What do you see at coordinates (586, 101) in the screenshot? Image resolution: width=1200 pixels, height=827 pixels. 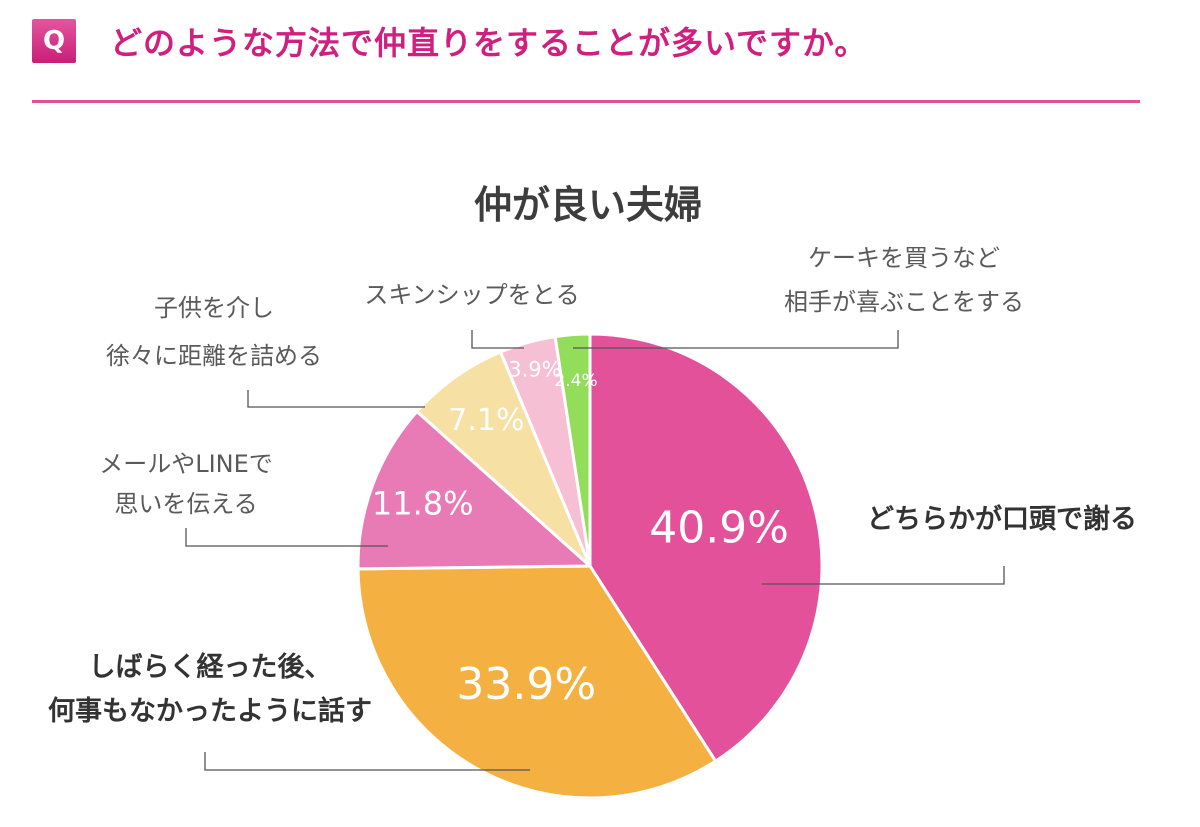 I see `header-divider` at bounding box center [586, 101].